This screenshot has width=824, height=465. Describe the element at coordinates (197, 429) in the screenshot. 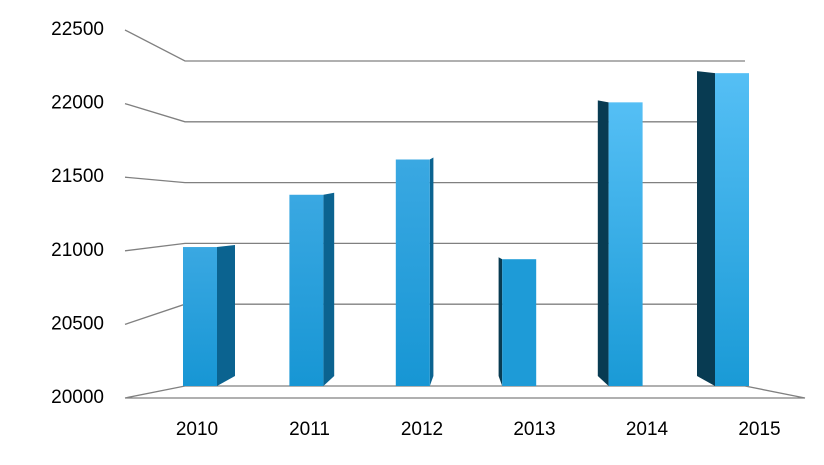

I see `x-tick-label: 2010` at that location.